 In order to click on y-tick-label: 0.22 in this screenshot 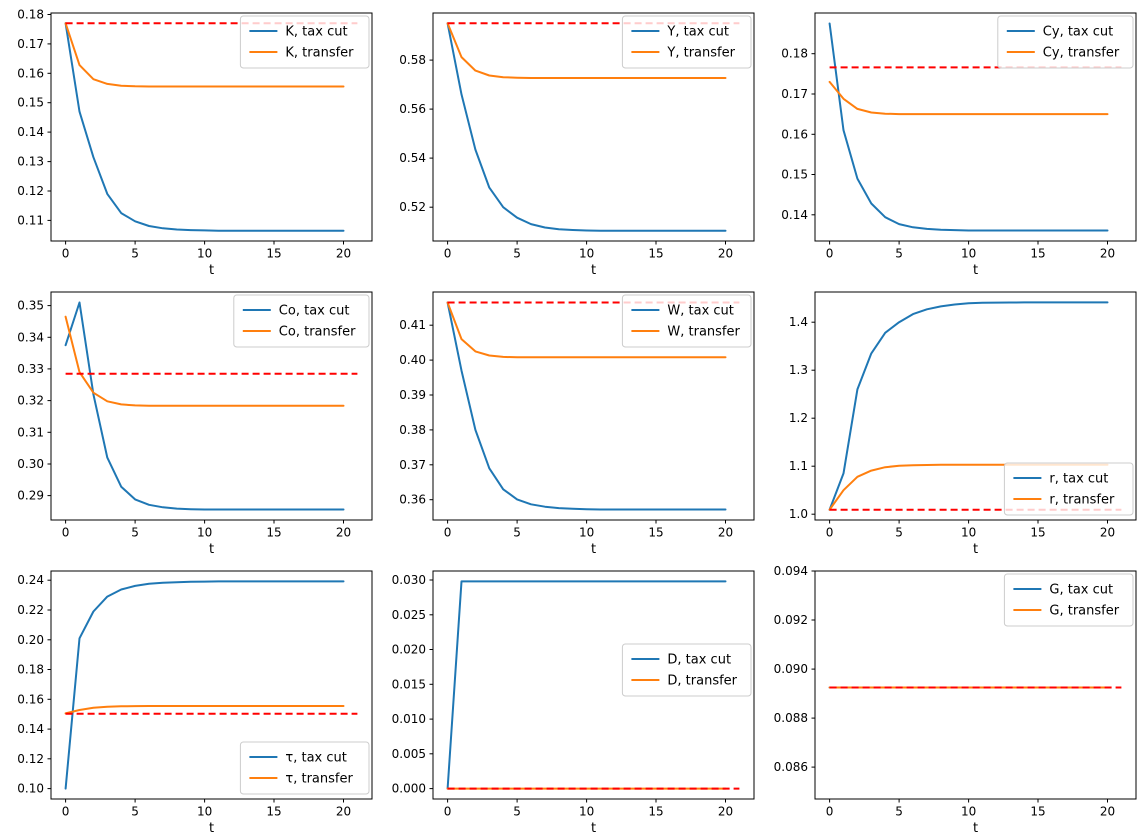, I will do `click(30, 610)`.